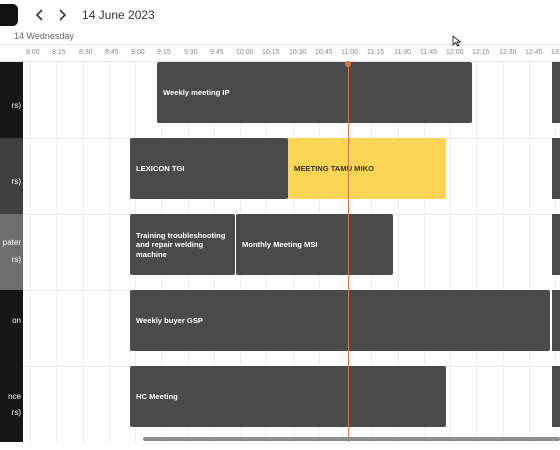  I want to click on current-time-line, so click(348, 252).